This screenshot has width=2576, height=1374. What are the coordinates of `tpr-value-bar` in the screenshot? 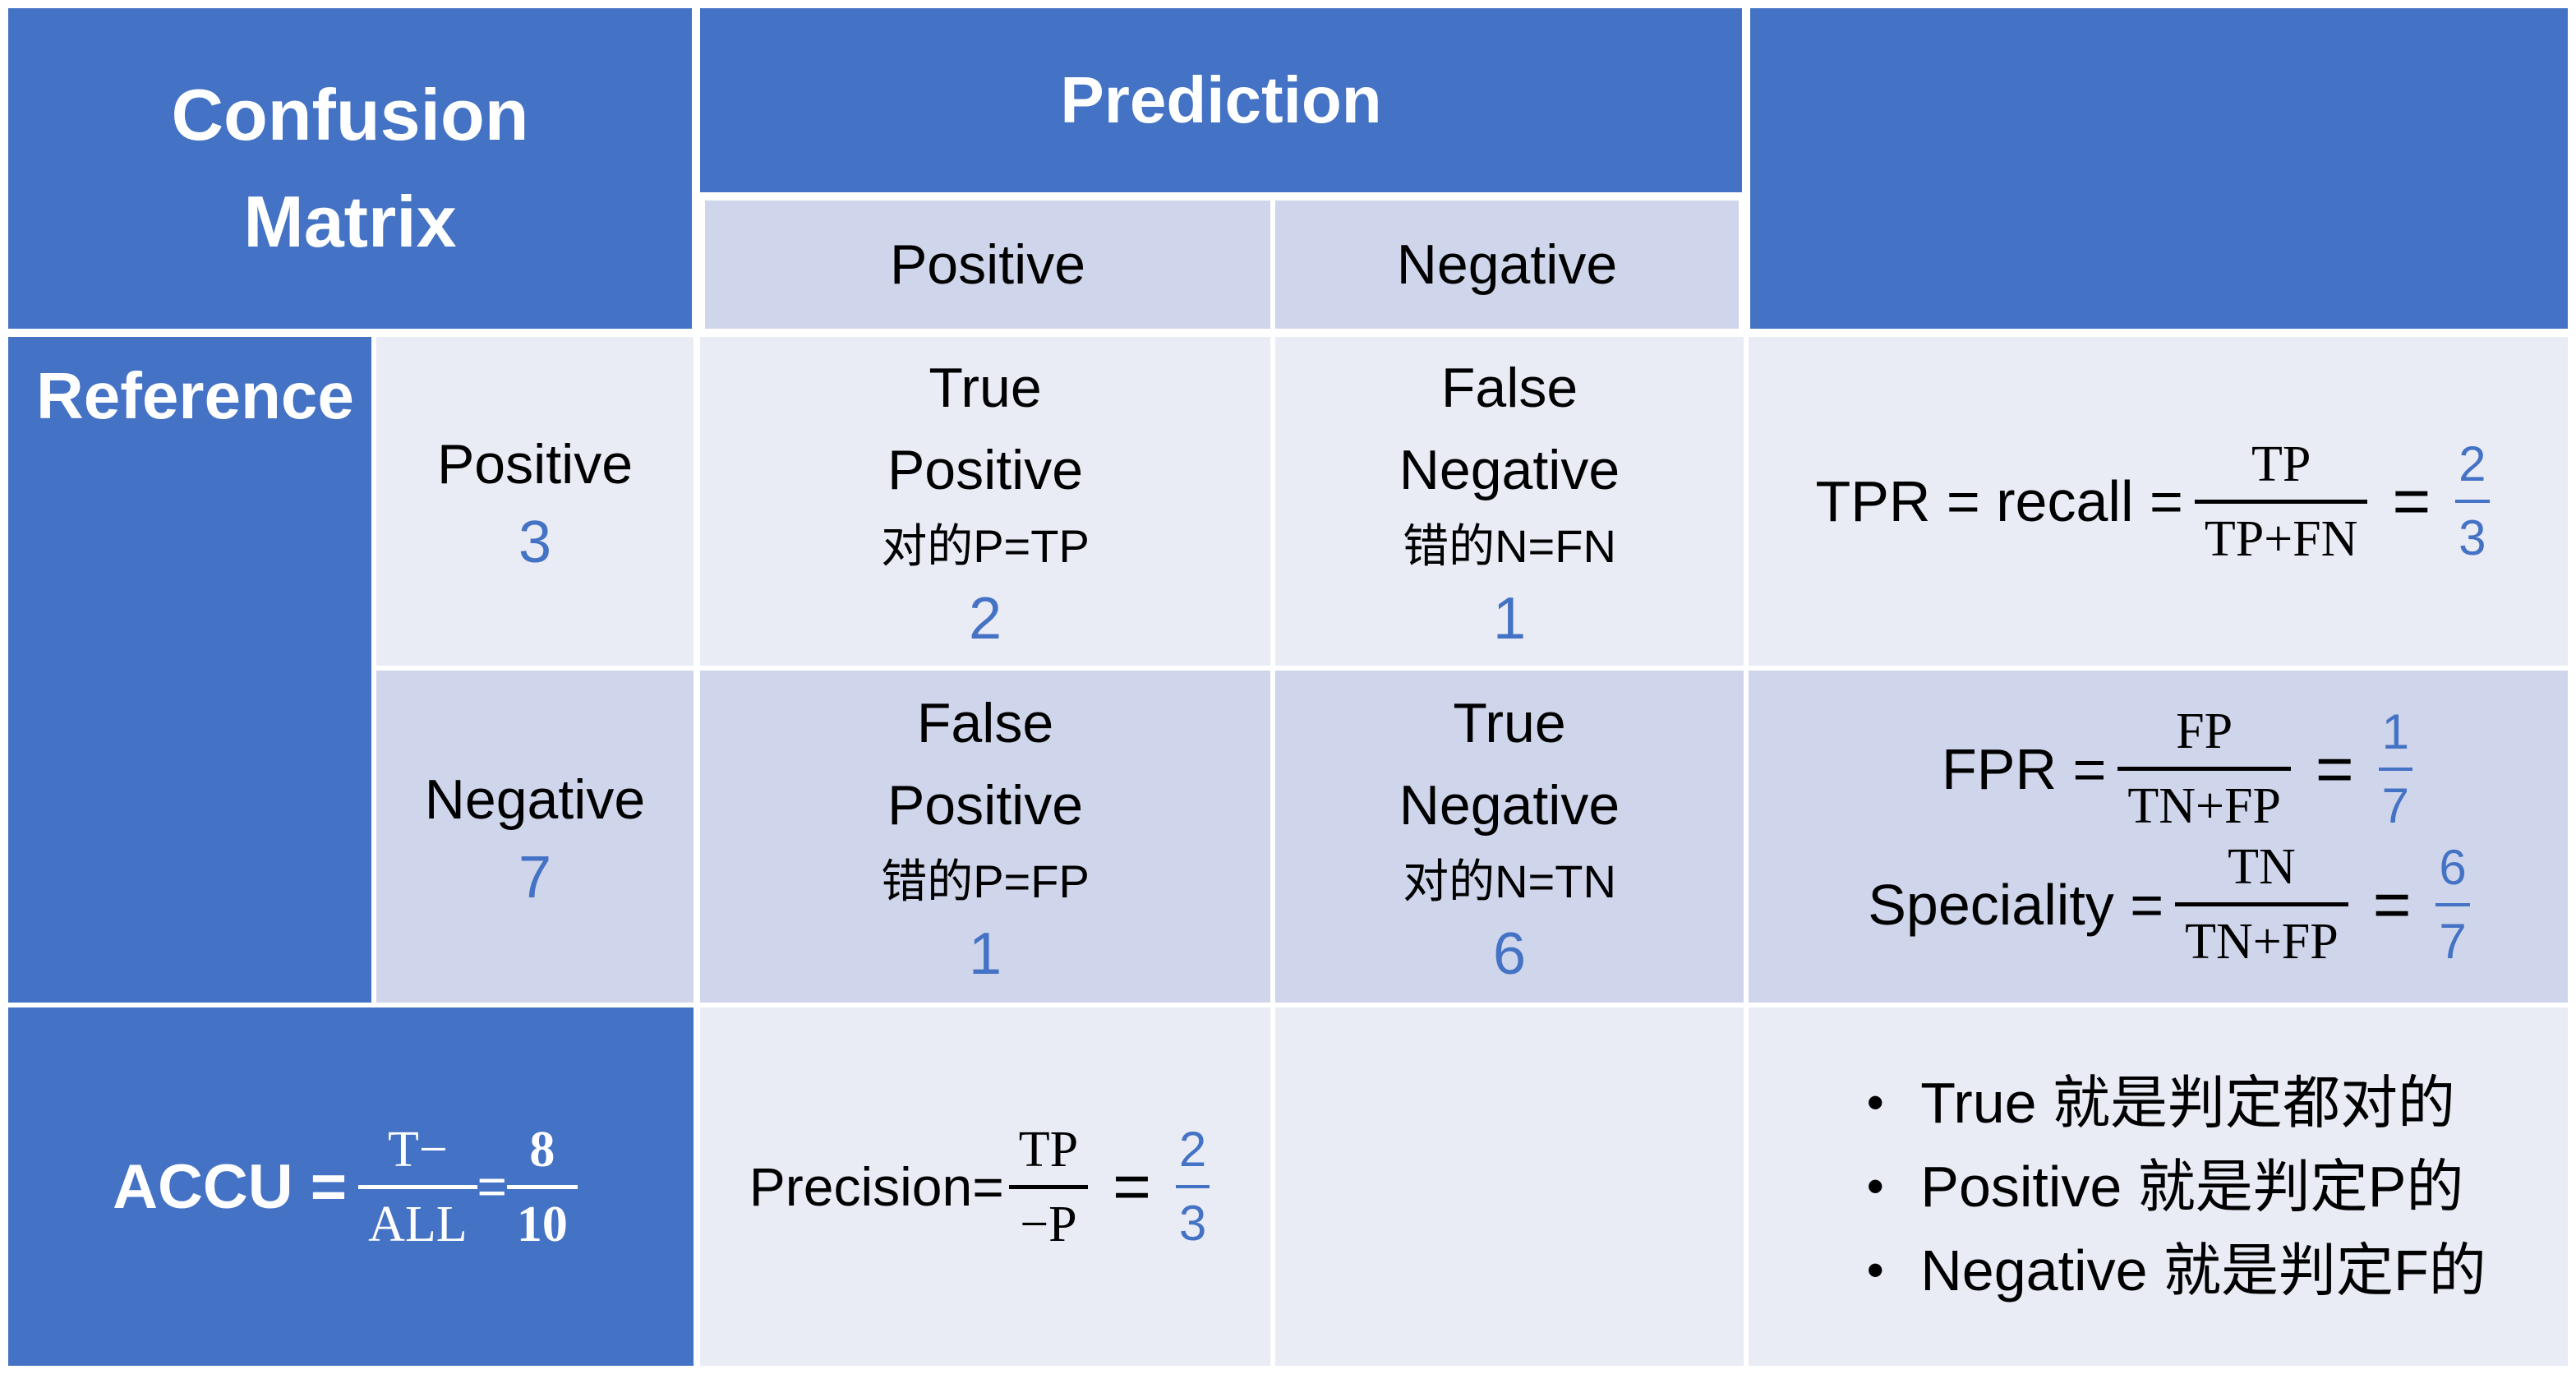 It's located at (2472, 502).